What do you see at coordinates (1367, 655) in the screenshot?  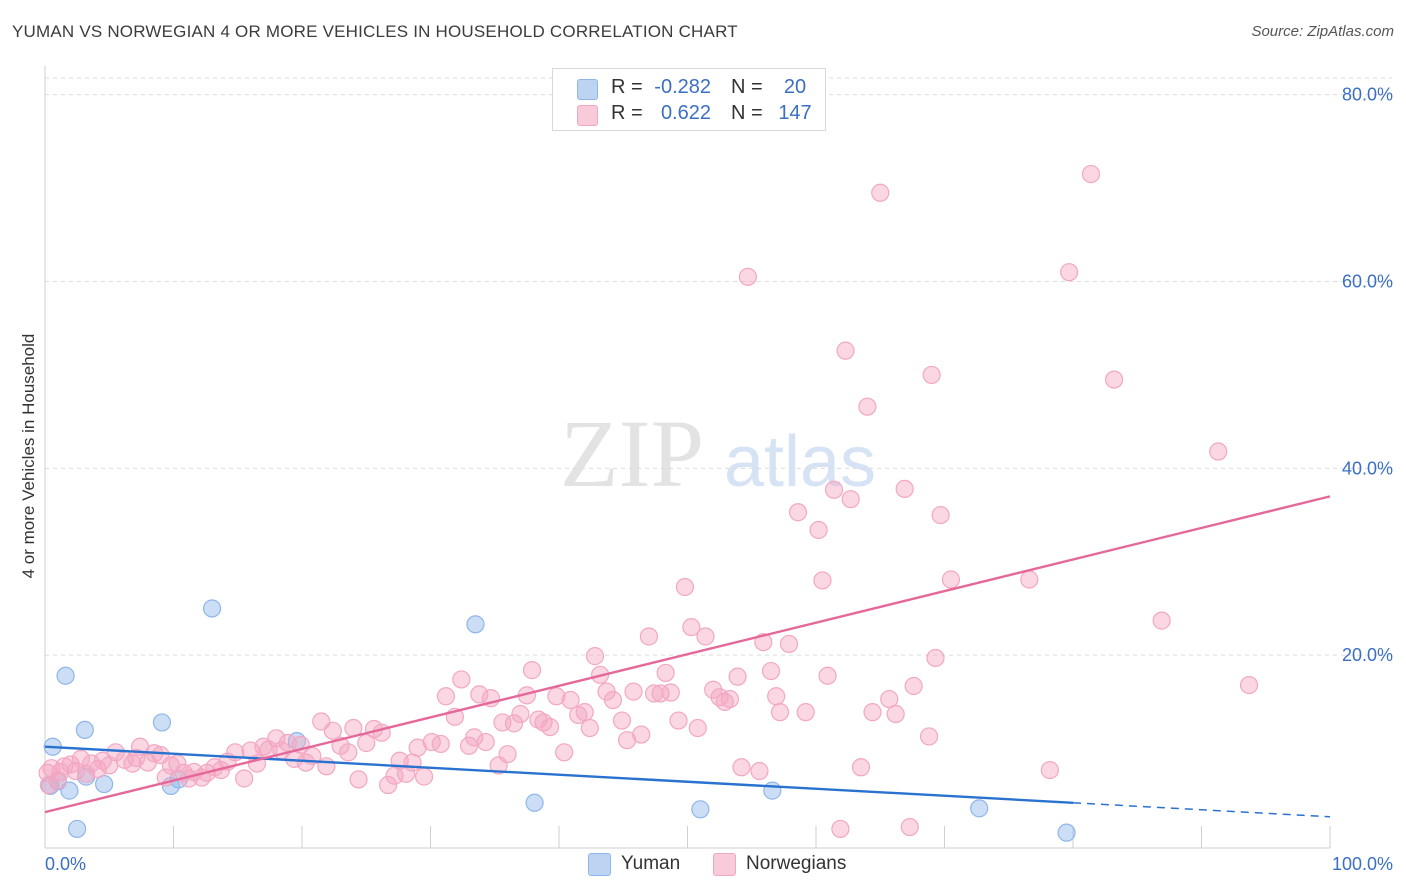 I see `y-tick-label: 20.0%` at bounding box center [1367, 655].